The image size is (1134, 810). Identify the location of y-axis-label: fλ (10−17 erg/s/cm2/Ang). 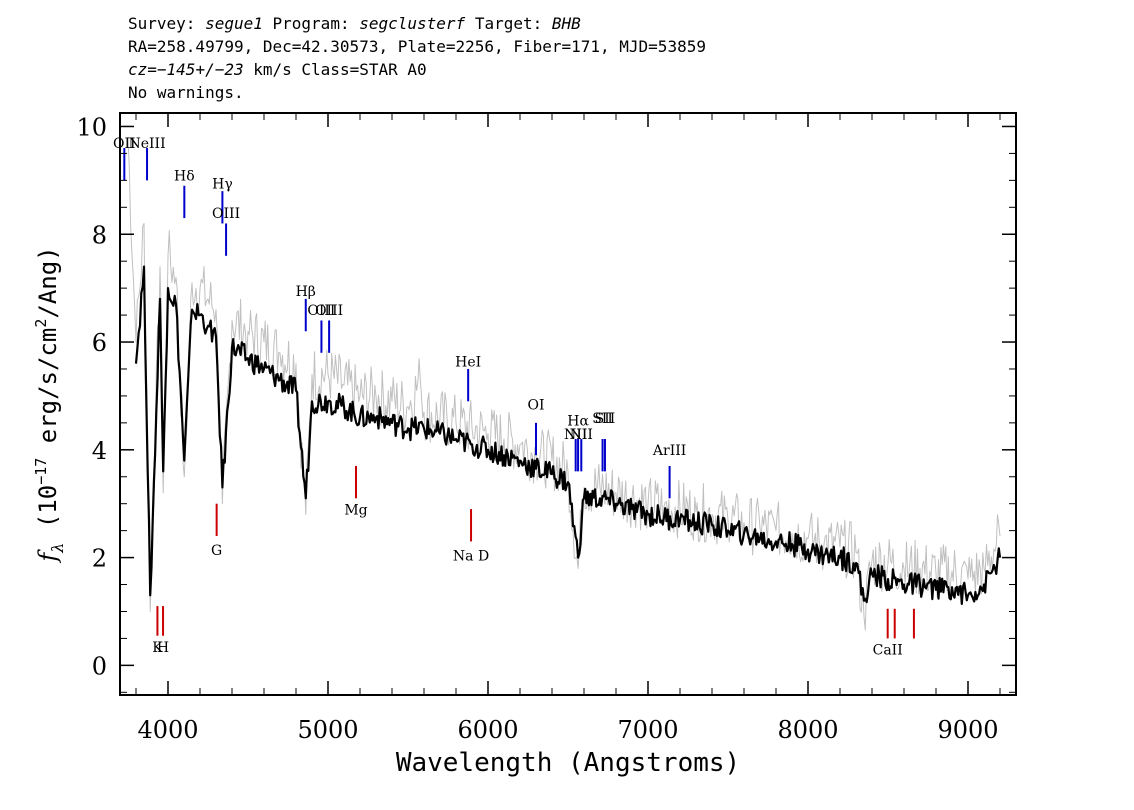
(49, 404).